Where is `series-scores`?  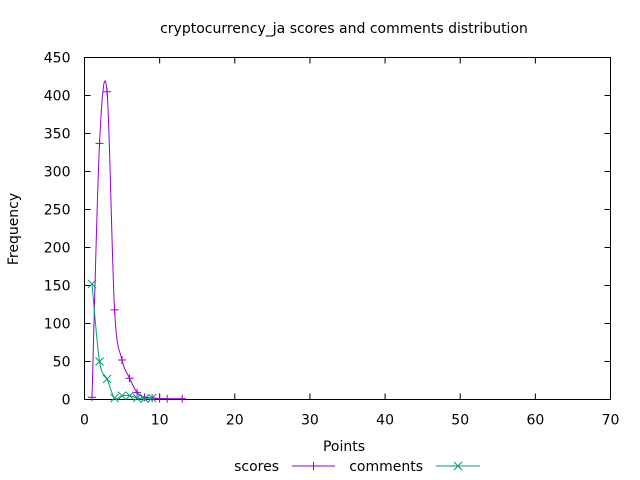 series-scores is located at coordinates (137, 241).